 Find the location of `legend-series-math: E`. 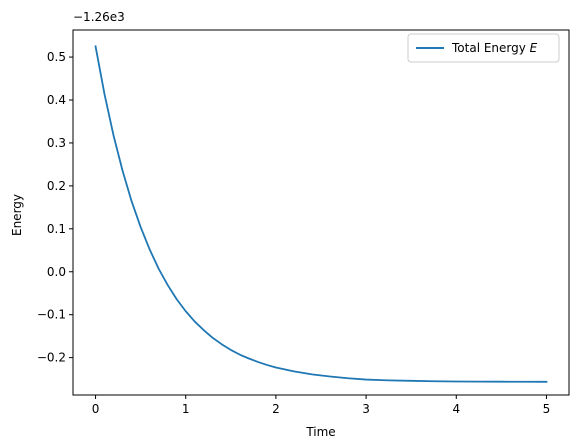

legend-series-math: E is located at coordinates (534, 48).